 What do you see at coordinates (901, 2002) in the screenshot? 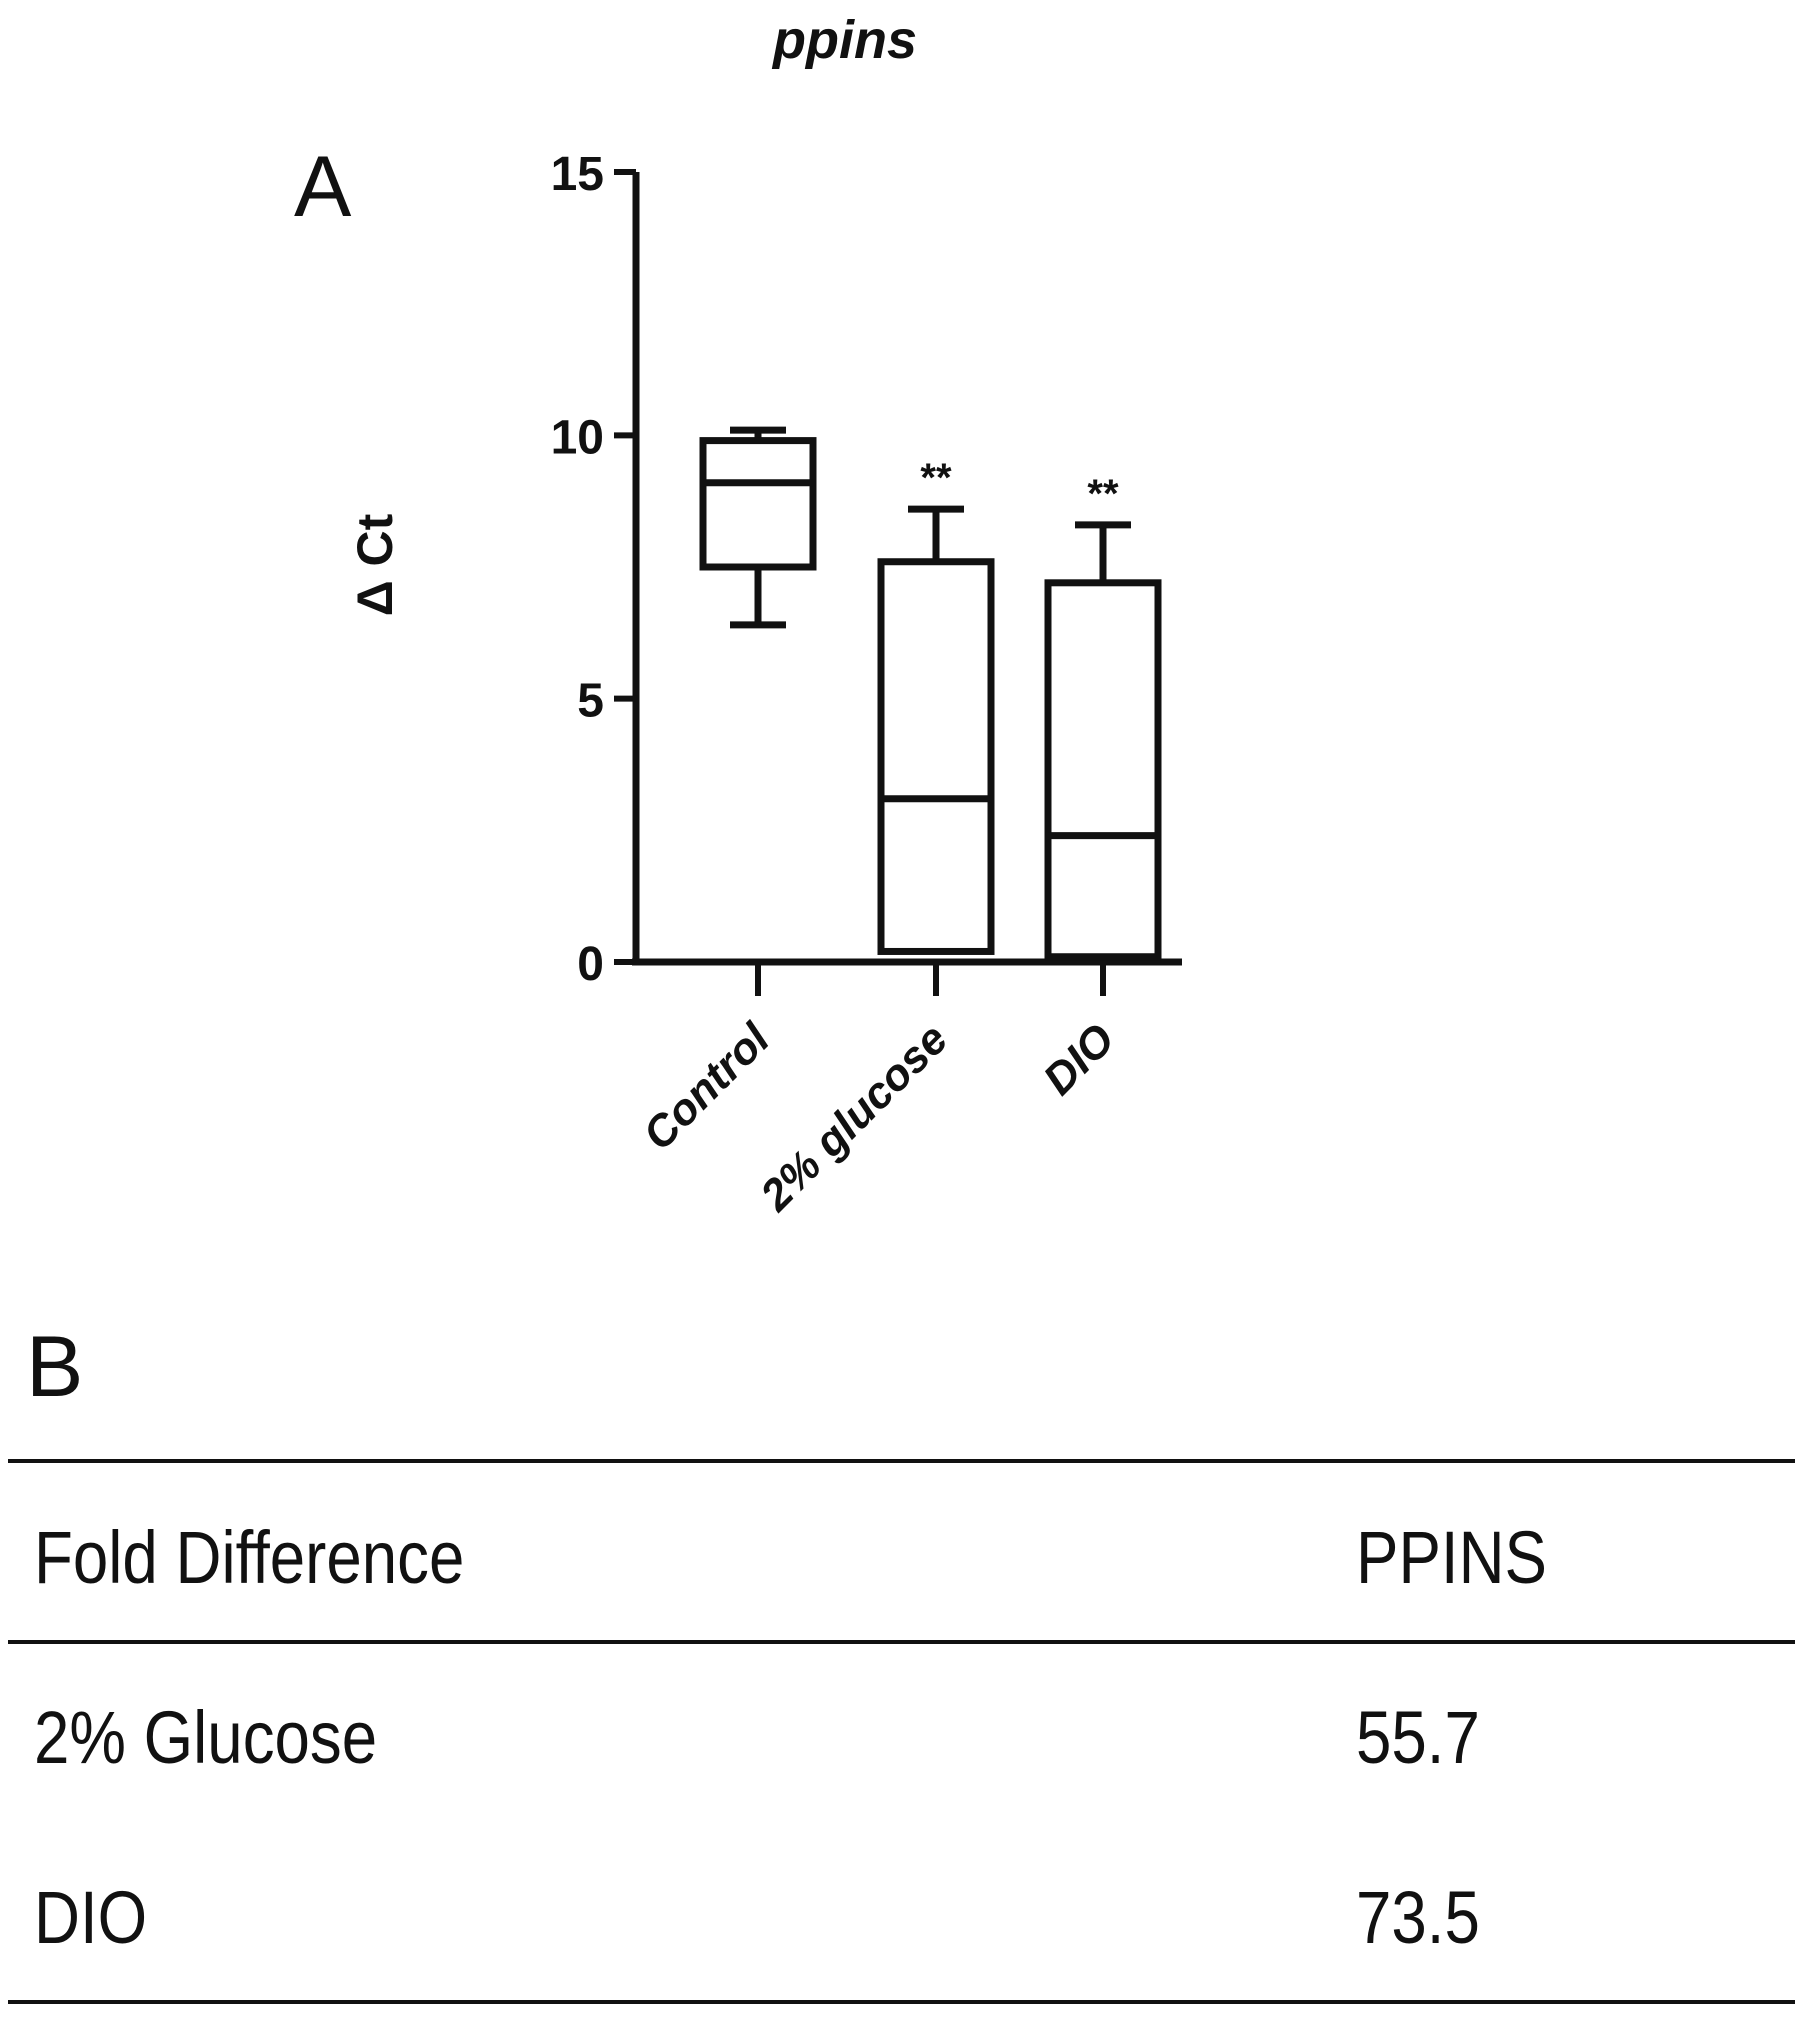
I see `table-bottom-rule` at bounding box center [901, 2002].